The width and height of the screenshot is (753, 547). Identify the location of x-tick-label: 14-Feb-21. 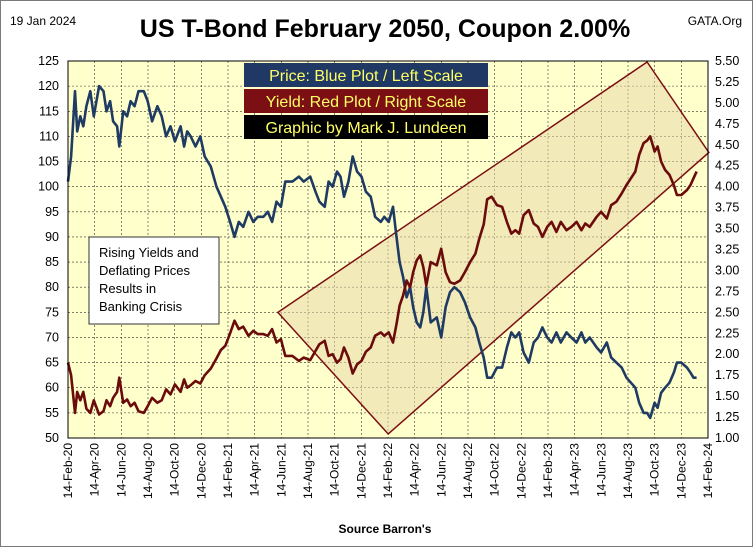
(228, 471).